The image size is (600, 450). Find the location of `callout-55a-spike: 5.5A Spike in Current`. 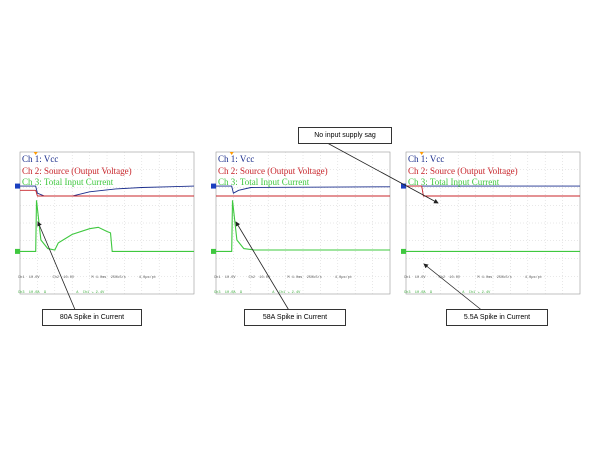

callout-55a-spike: 5.5A Spike in Current is located at coordinates (497, 317).